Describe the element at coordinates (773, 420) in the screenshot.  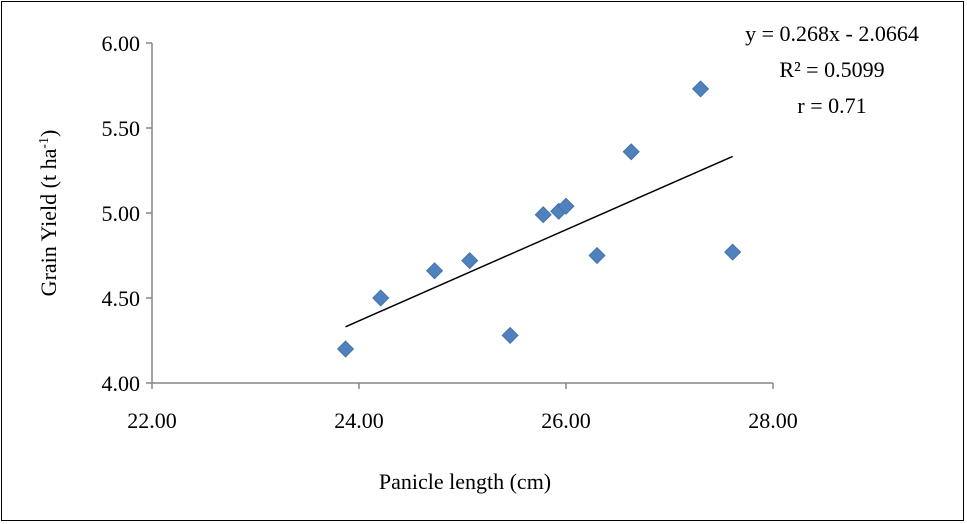
I see `x-tick-label: 28.00` at that location.